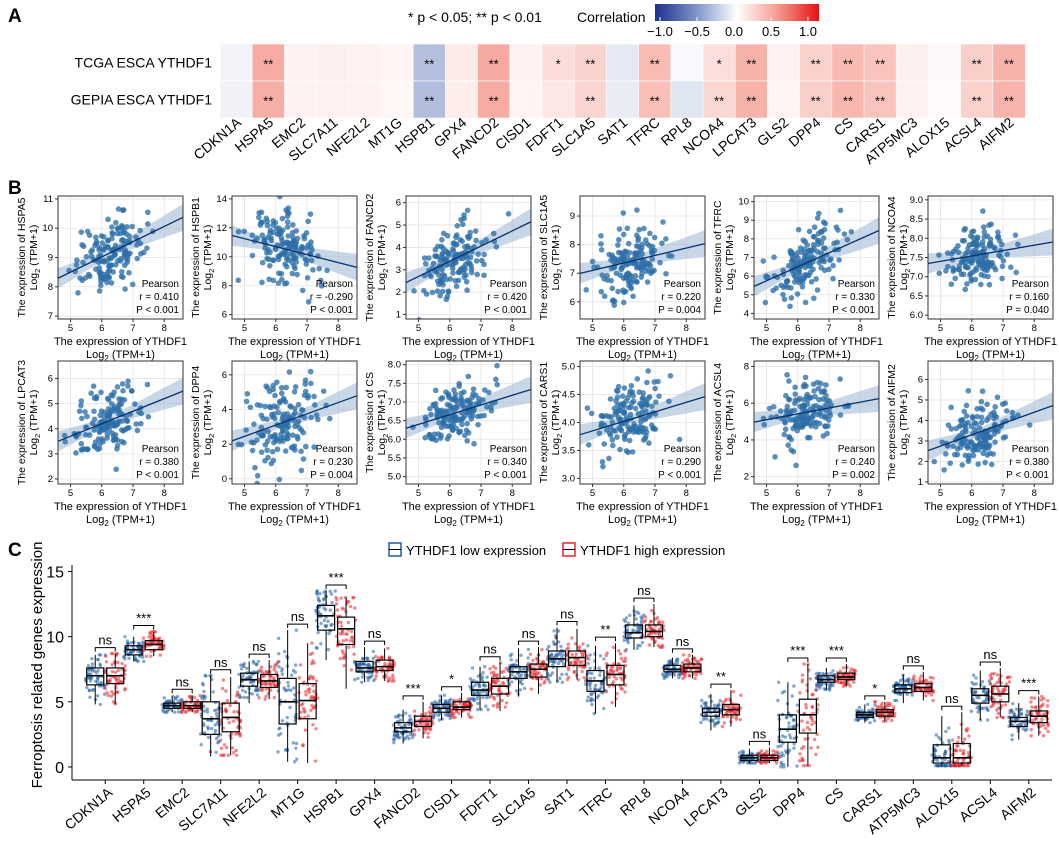  I want to click on y-unit-prefix: Log, so click(904, 447).